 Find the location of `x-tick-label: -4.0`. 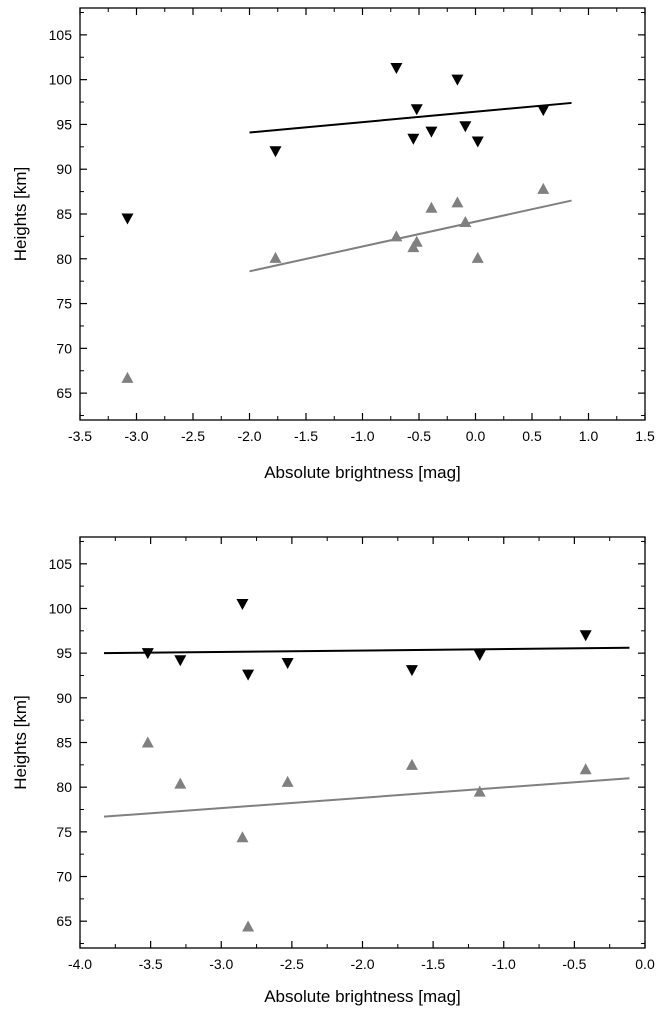

x-tick-label: -4.0 is located at coordinates (80, 964).